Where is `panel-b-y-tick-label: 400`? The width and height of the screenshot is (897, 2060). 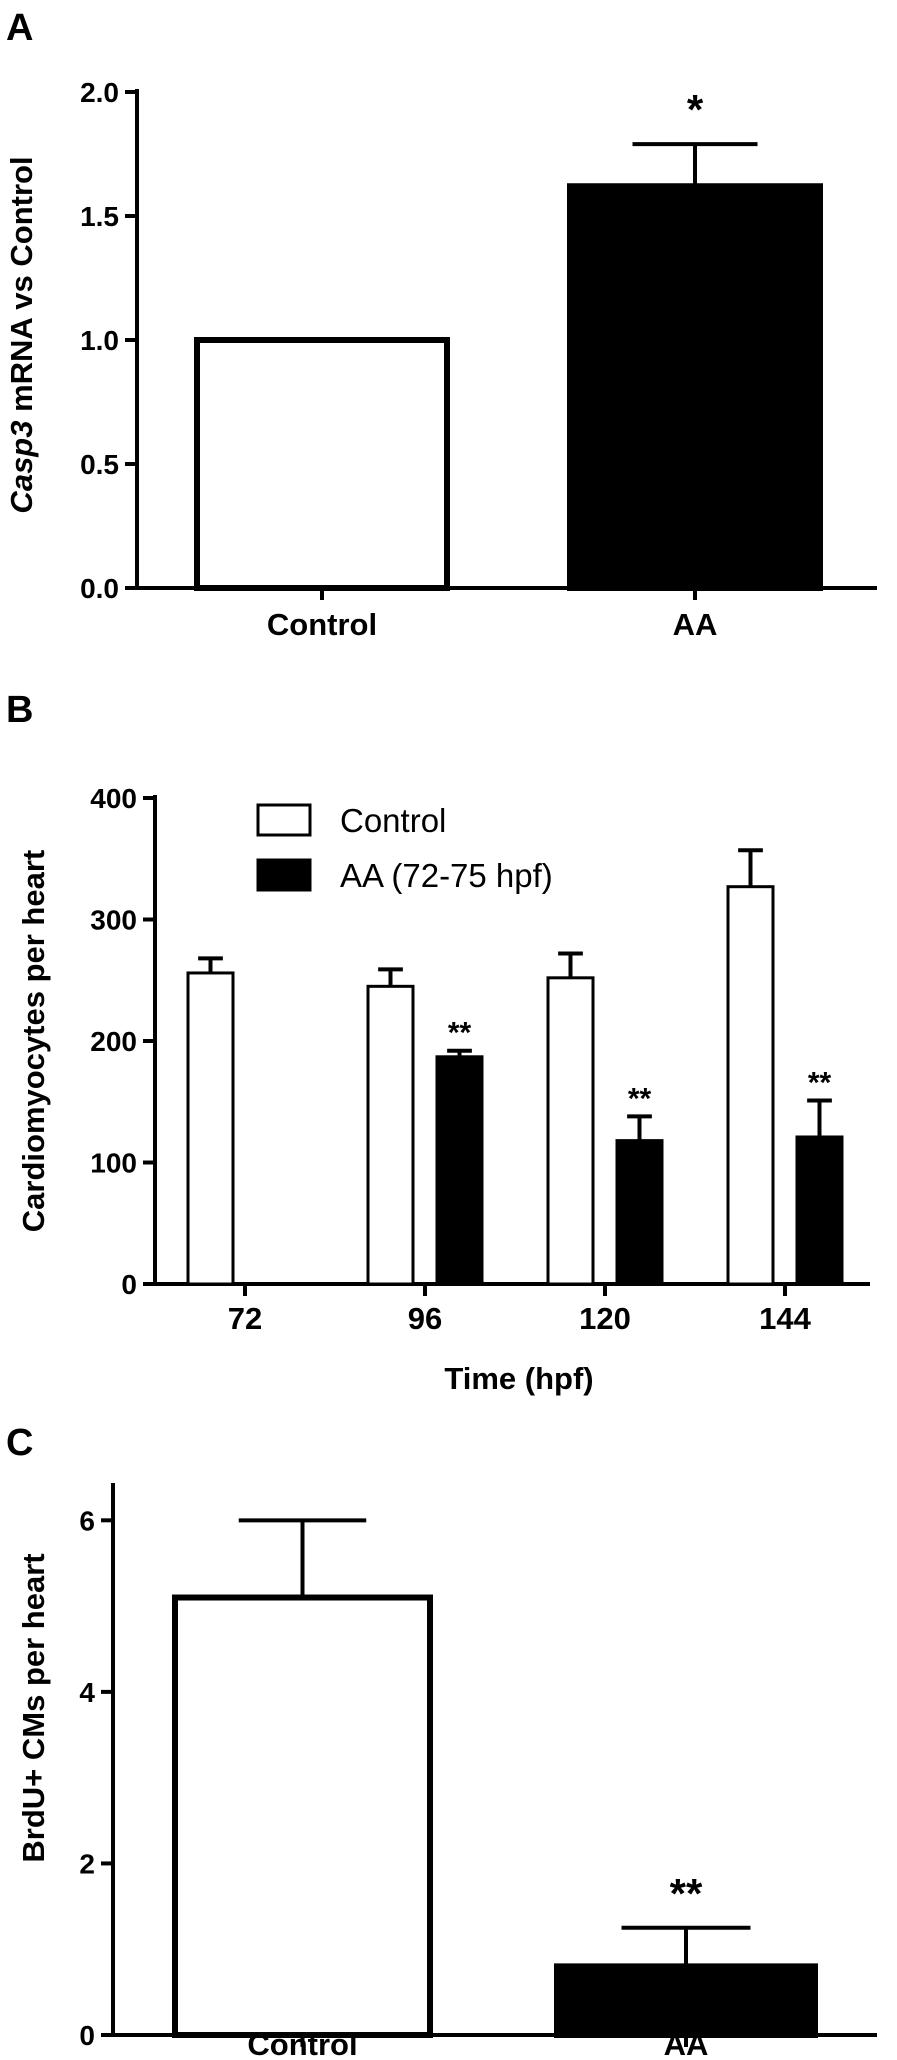
panel-b-y-tick-label: 400 is located at coordinates (113, 798).